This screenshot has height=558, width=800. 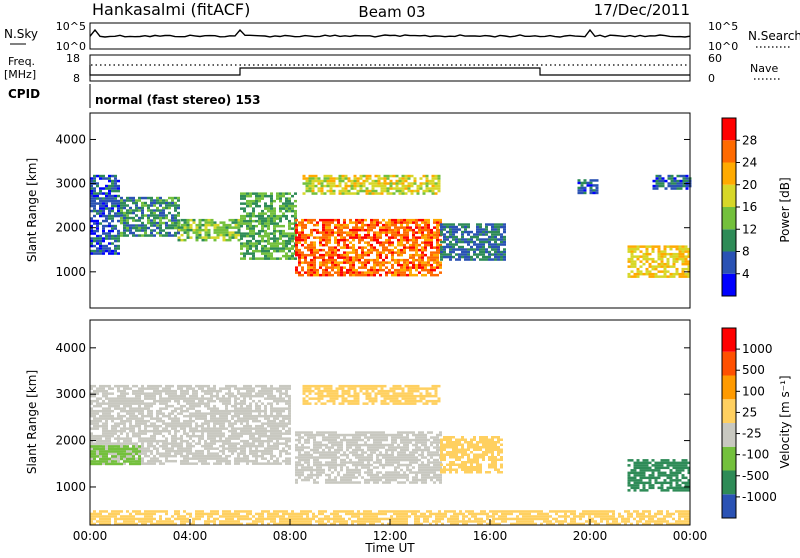 I want to click on colorbar-tick-label: 25, so click(x=749, y=412).